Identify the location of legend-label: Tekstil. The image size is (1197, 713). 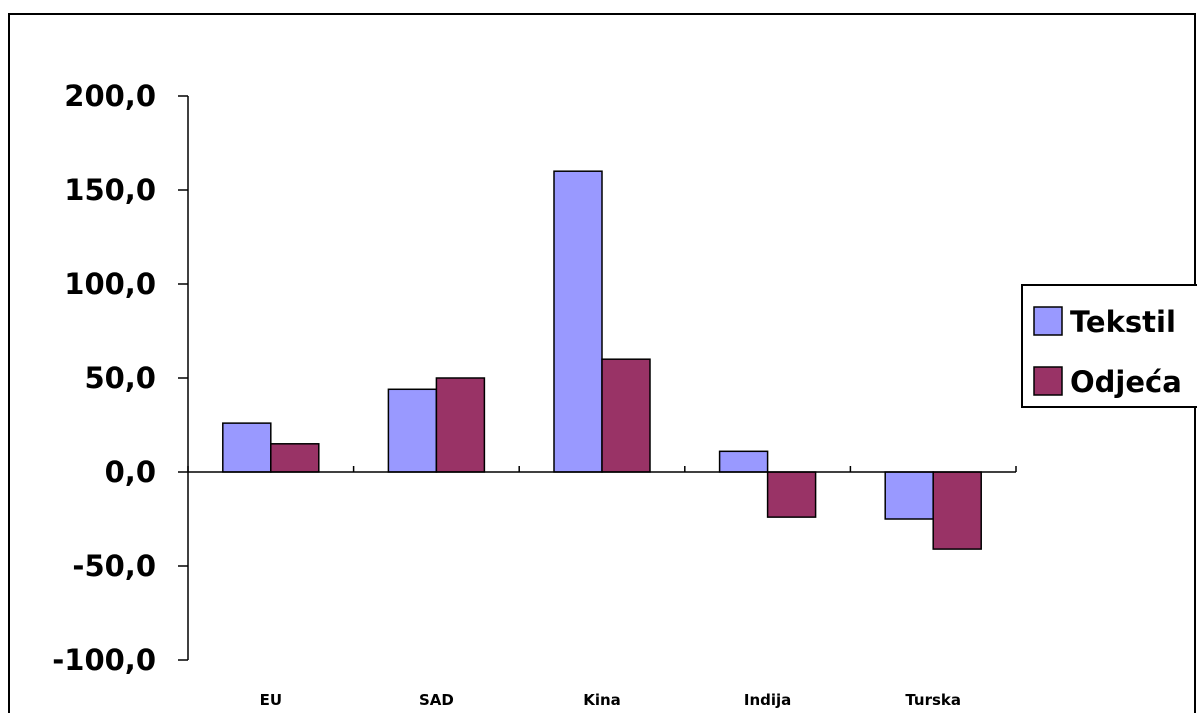
(1123, 322).